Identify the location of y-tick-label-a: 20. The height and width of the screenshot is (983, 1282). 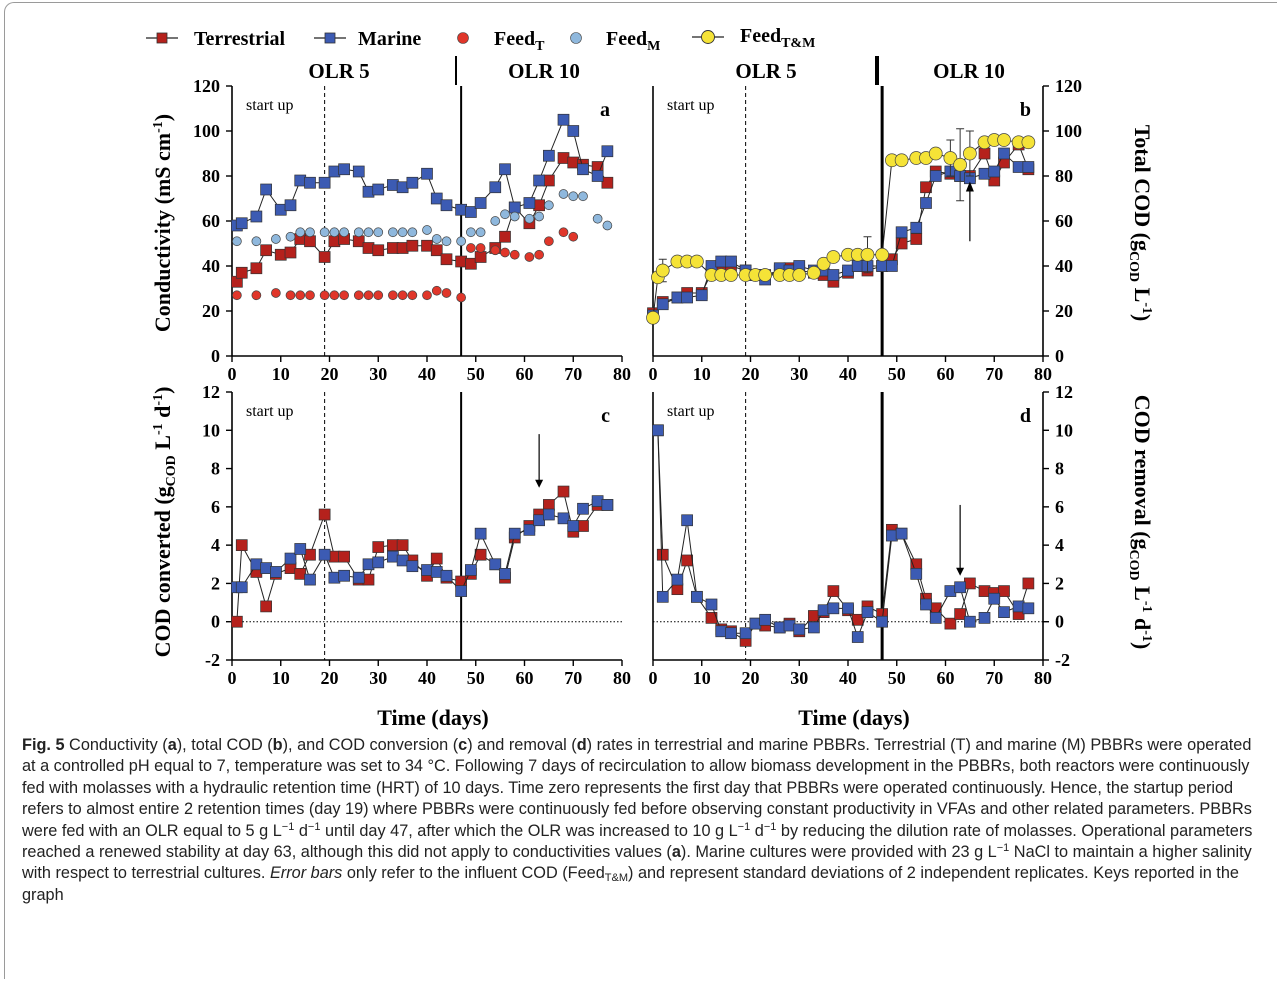
(211, 311).